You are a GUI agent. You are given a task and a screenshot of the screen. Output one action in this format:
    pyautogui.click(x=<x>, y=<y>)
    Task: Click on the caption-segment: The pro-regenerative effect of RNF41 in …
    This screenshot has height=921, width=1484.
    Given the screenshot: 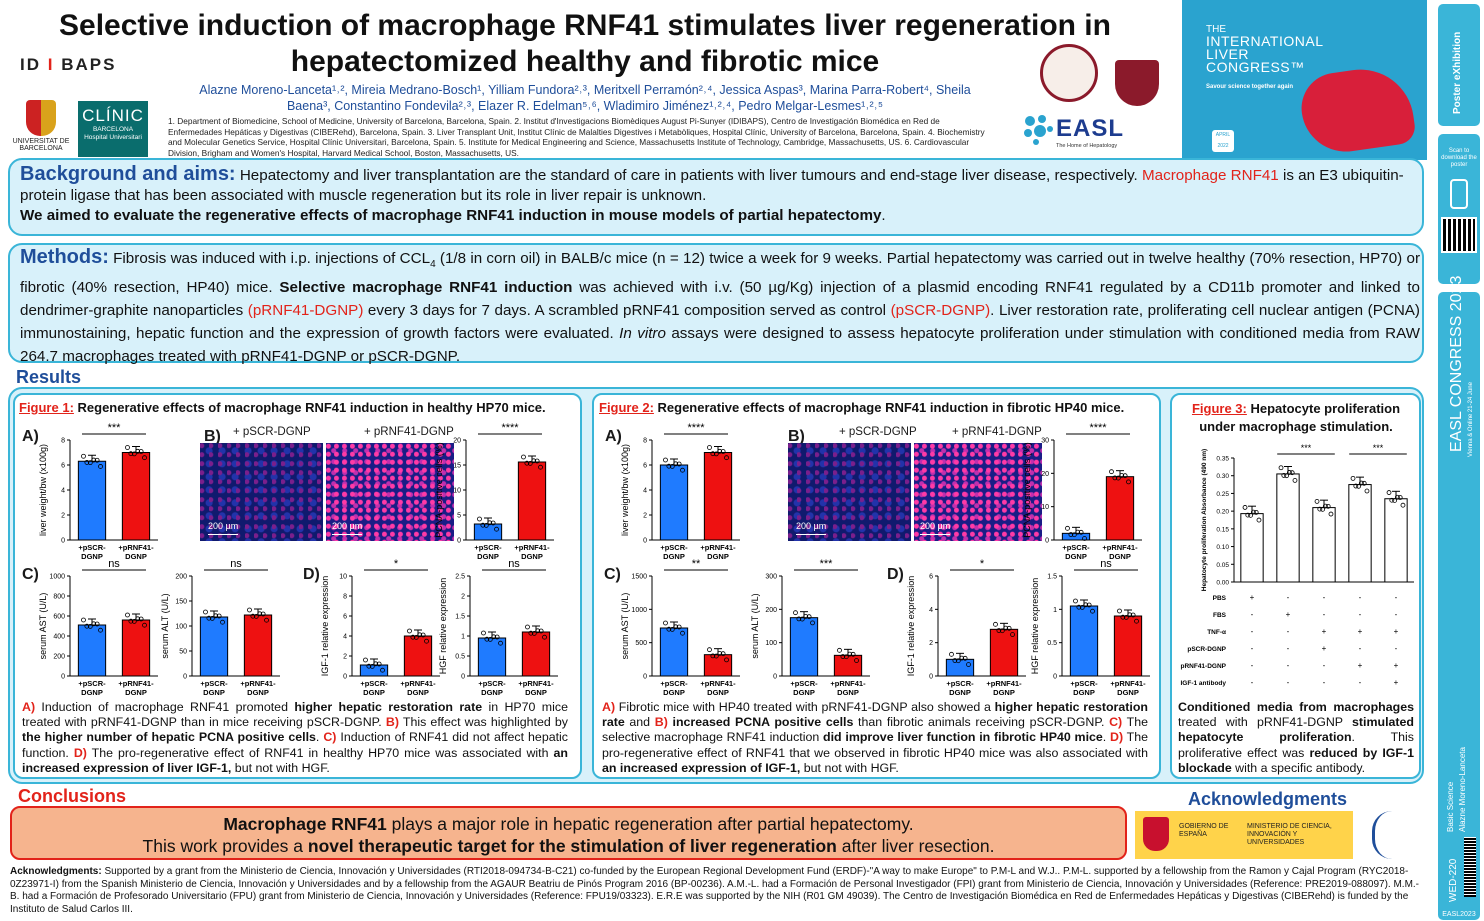 What is the action you would take?
    pyautogui.click(x=320, y=752)
    